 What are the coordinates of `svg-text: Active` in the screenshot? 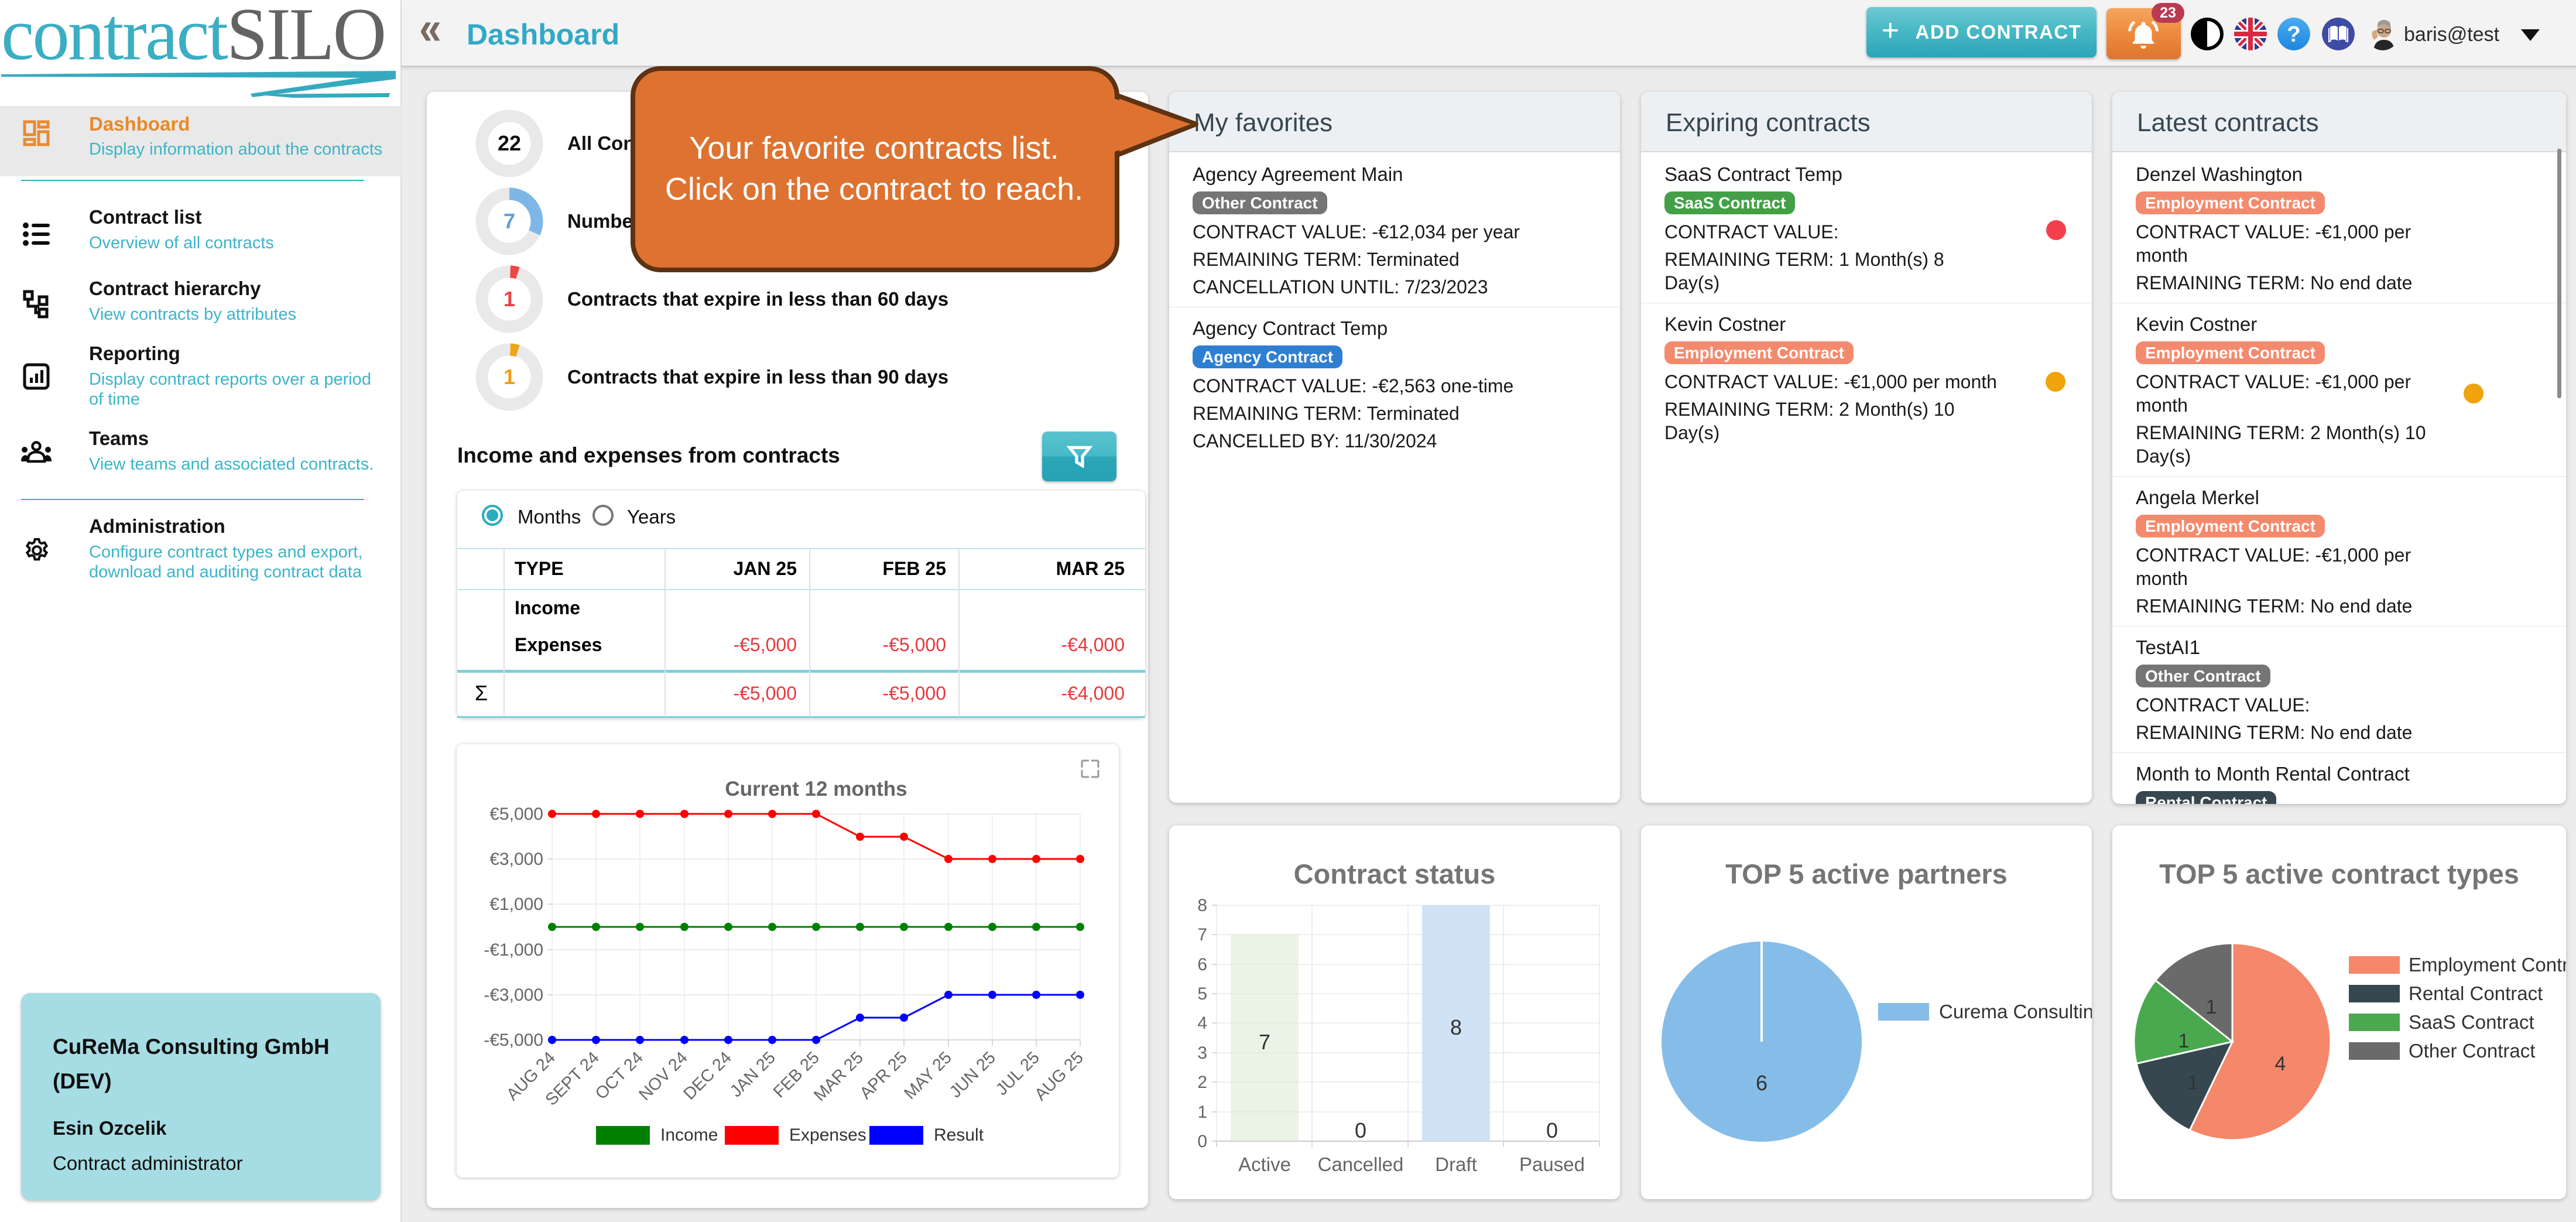 It's located at (1264, 1164).